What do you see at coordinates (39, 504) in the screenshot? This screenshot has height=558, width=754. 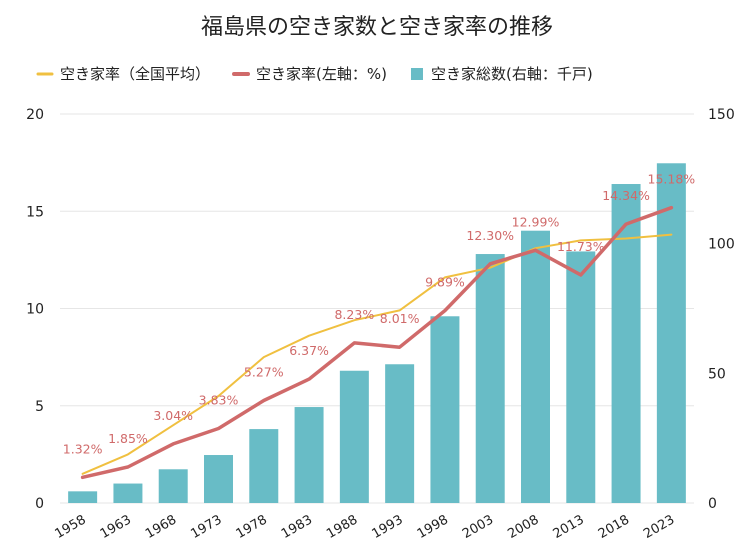 I see `left-tick-label: 0` at bounding box center [39, 504].